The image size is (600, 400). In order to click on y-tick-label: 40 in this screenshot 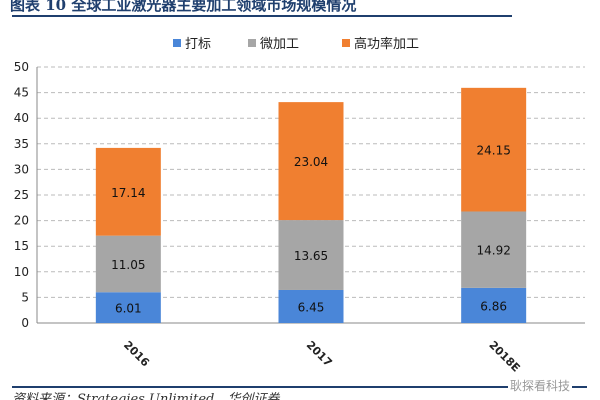, I will do `click(21, 118)`.